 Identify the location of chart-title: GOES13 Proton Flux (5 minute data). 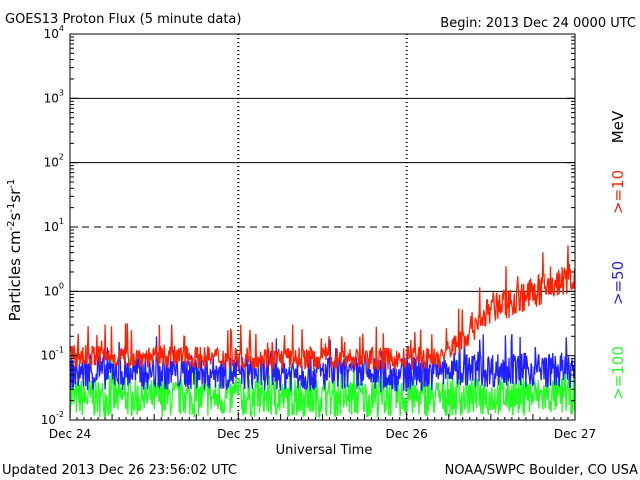
(123, 19).